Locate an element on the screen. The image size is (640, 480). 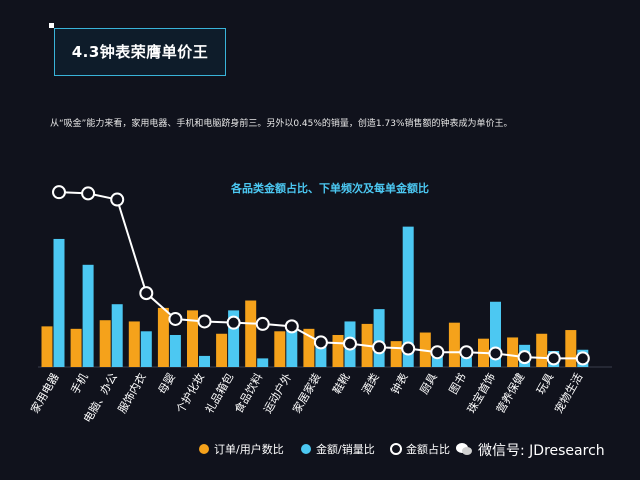
x-tick-label: 宠物生活 is located at coordinates (568, 393).